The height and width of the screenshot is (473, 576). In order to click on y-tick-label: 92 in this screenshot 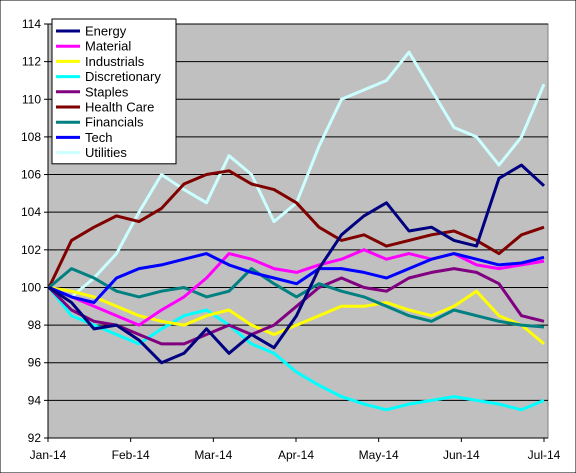, I will do `click(35, 438)`.